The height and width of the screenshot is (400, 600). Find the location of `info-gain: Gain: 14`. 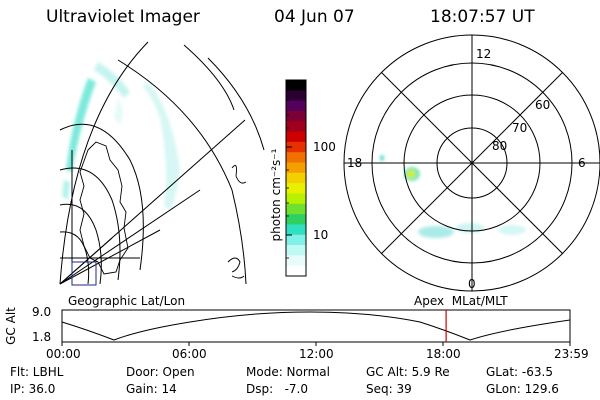

info-gain: Gain: 14 is located at coordinates (151, 389).